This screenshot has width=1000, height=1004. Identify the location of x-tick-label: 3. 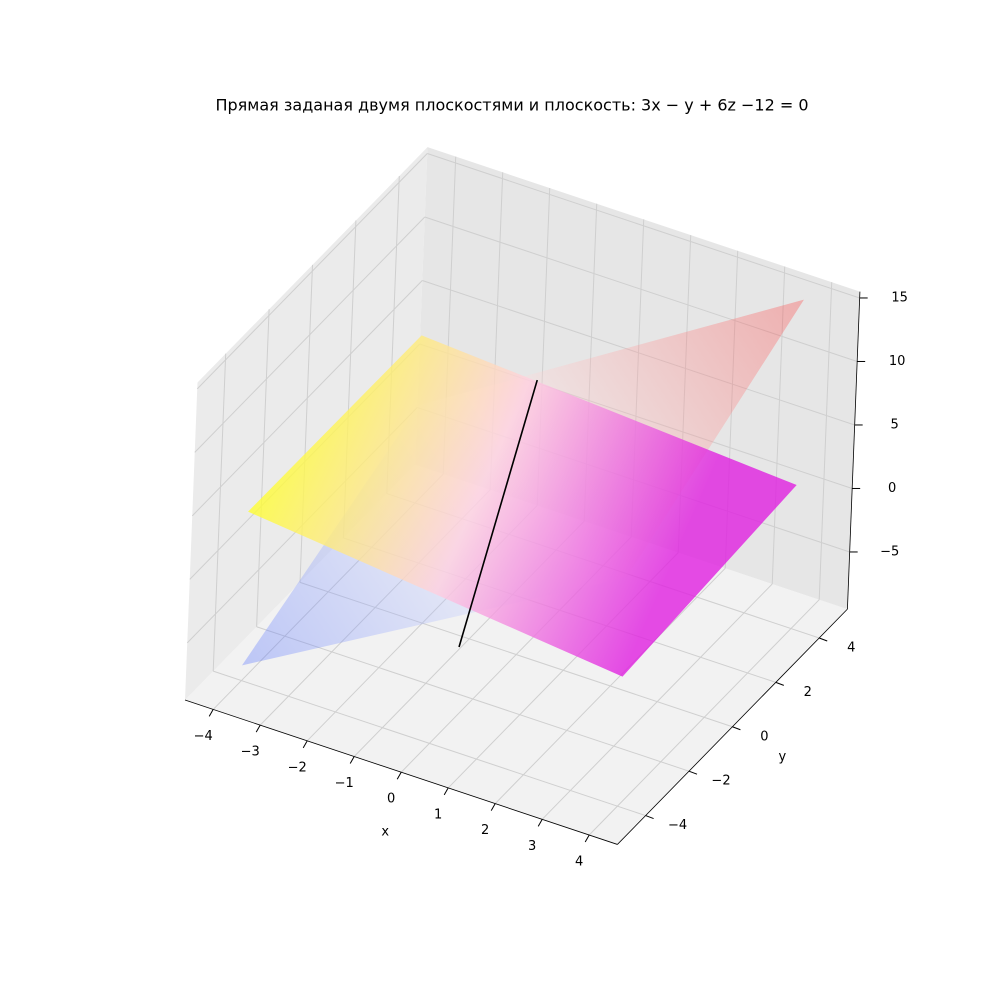
(532, 846).